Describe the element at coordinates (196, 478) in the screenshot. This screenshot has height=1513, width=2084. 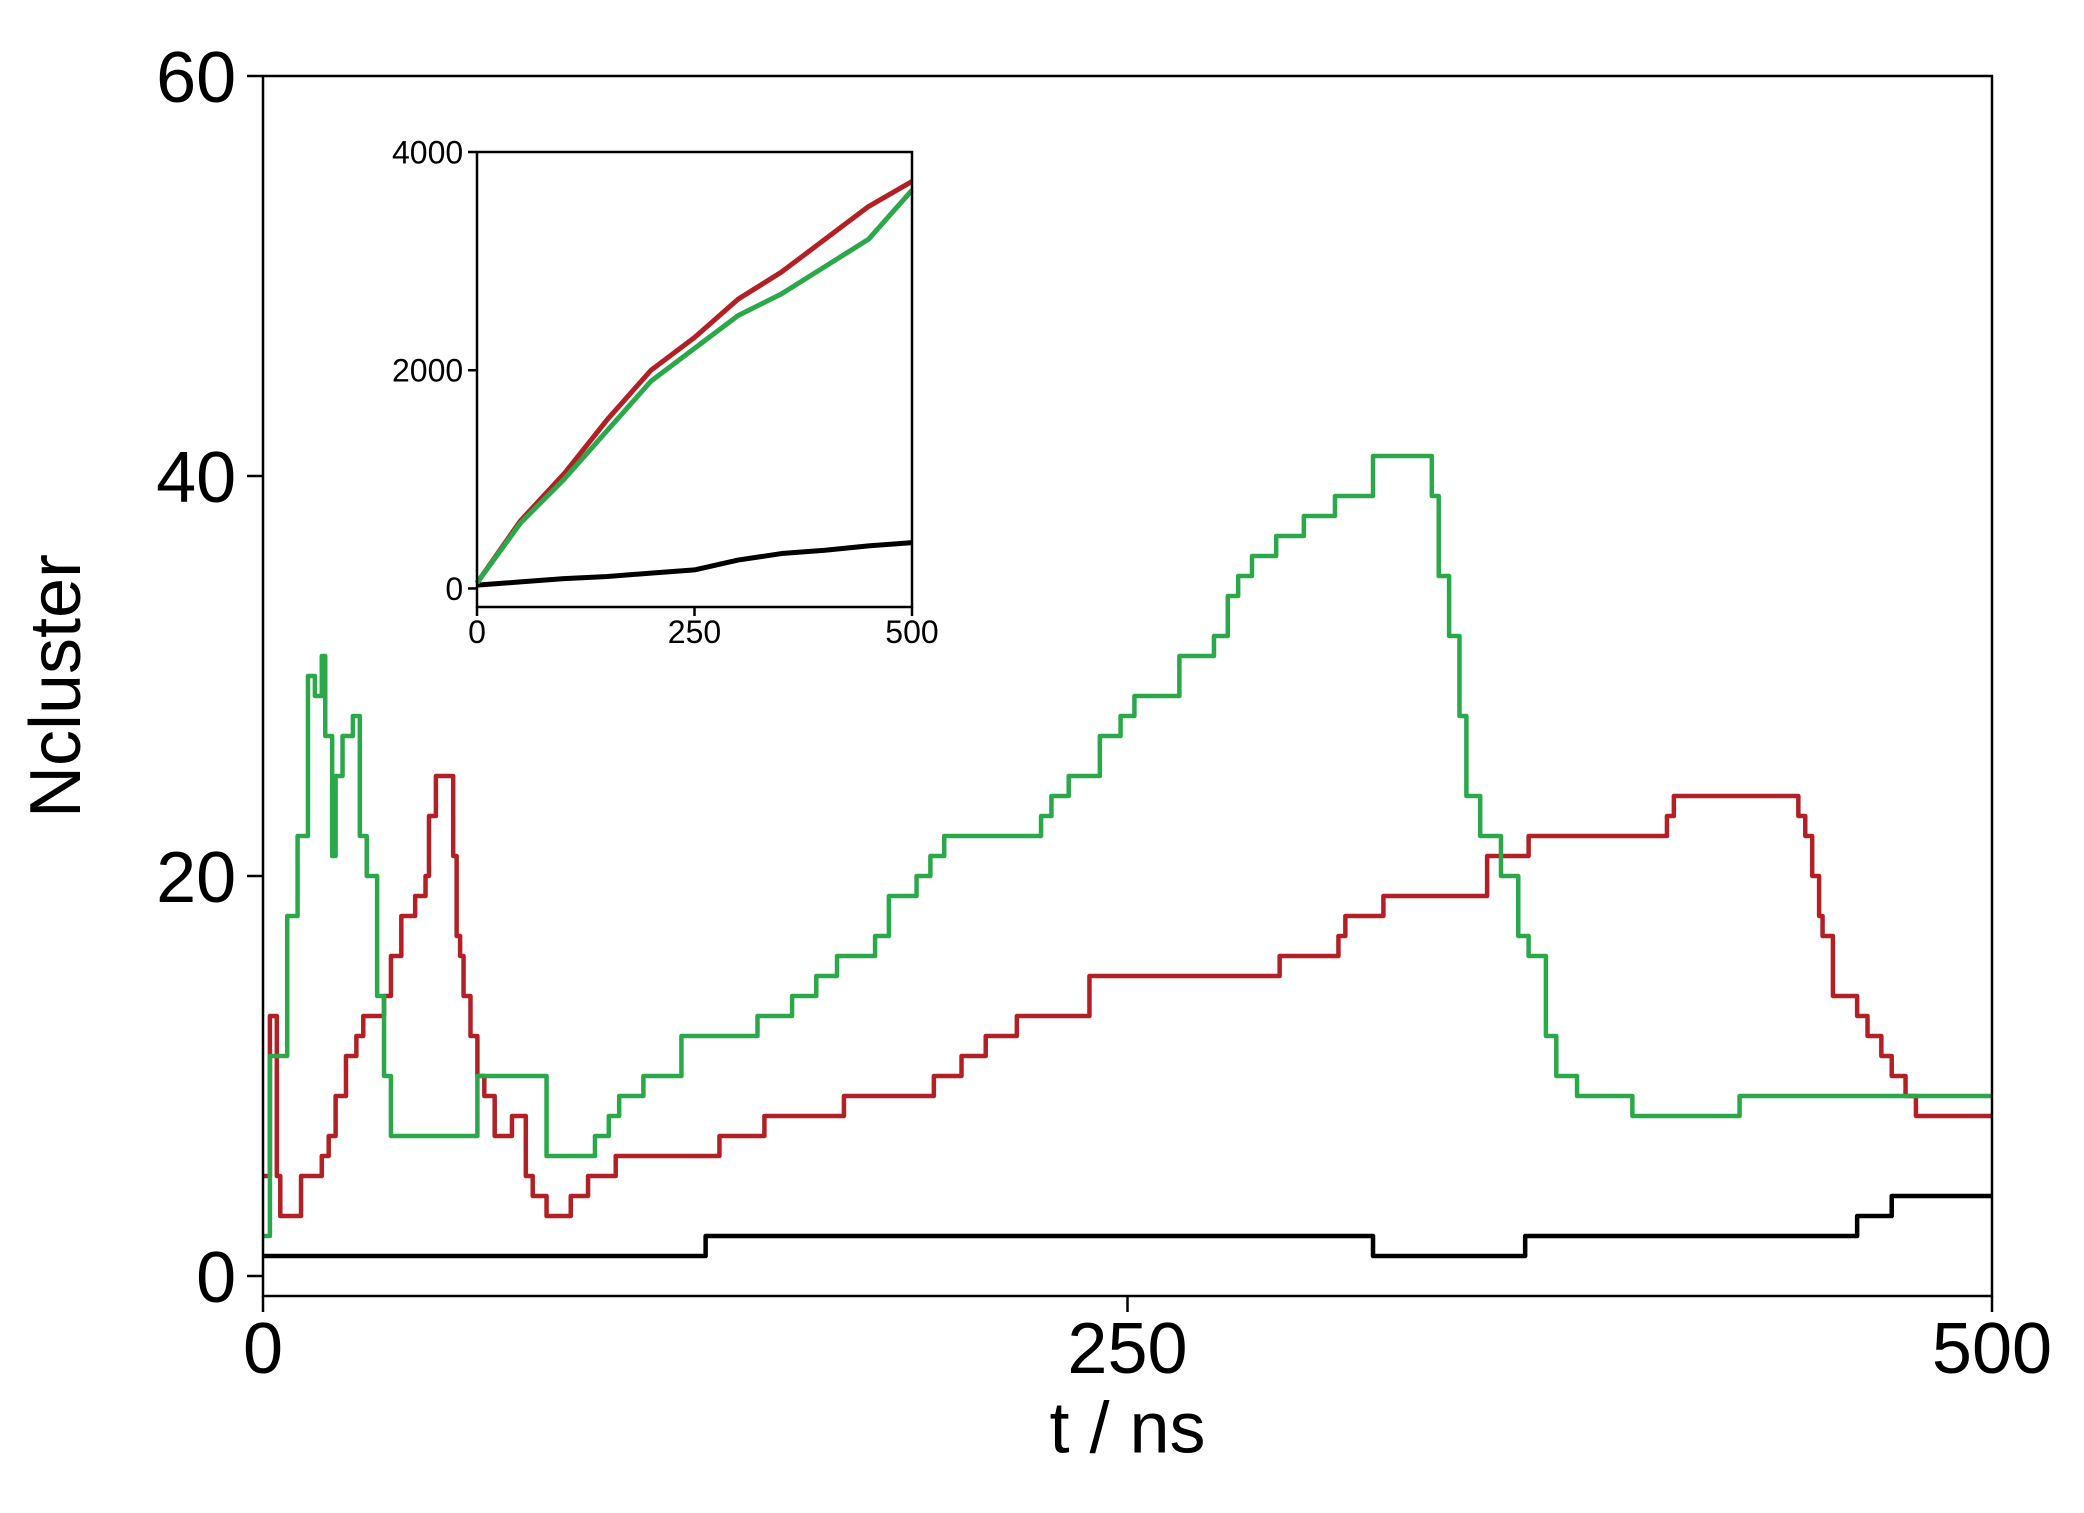
I see `y-tick-label: 40` at that location.